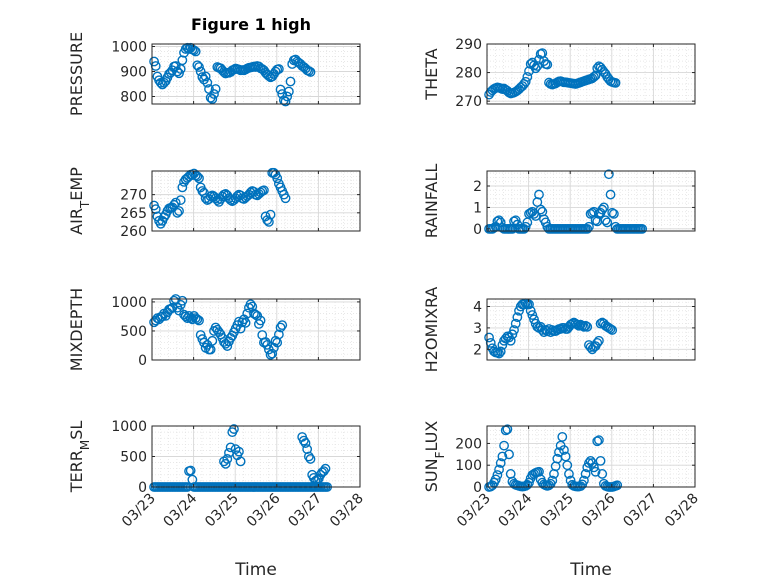 The image size is (778, 583). What do you see at coordinates (214, 329) in the screenshot?
I see `subplot-mixdepth: 0 500 1000 MIXDEPTH` at bounding box center [214, 329].